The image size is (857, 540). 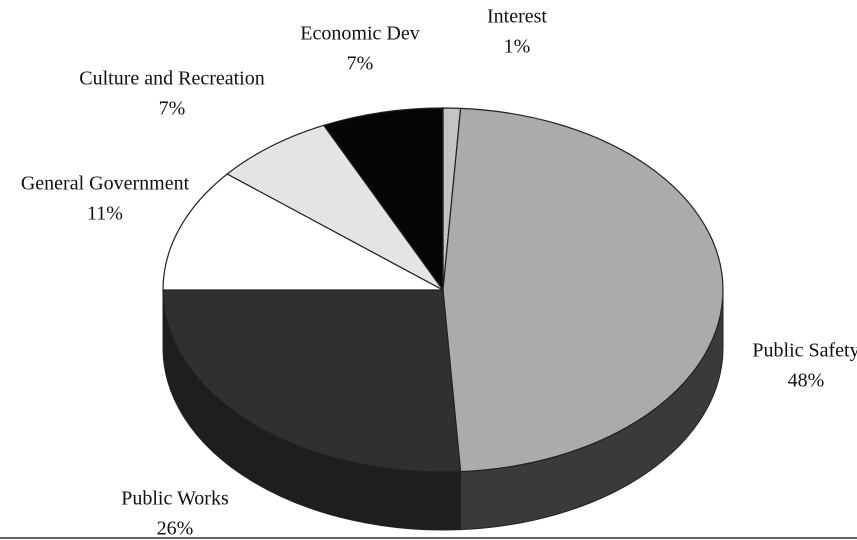 I want to click on value-label: 1%, so click(x=517, y=47).